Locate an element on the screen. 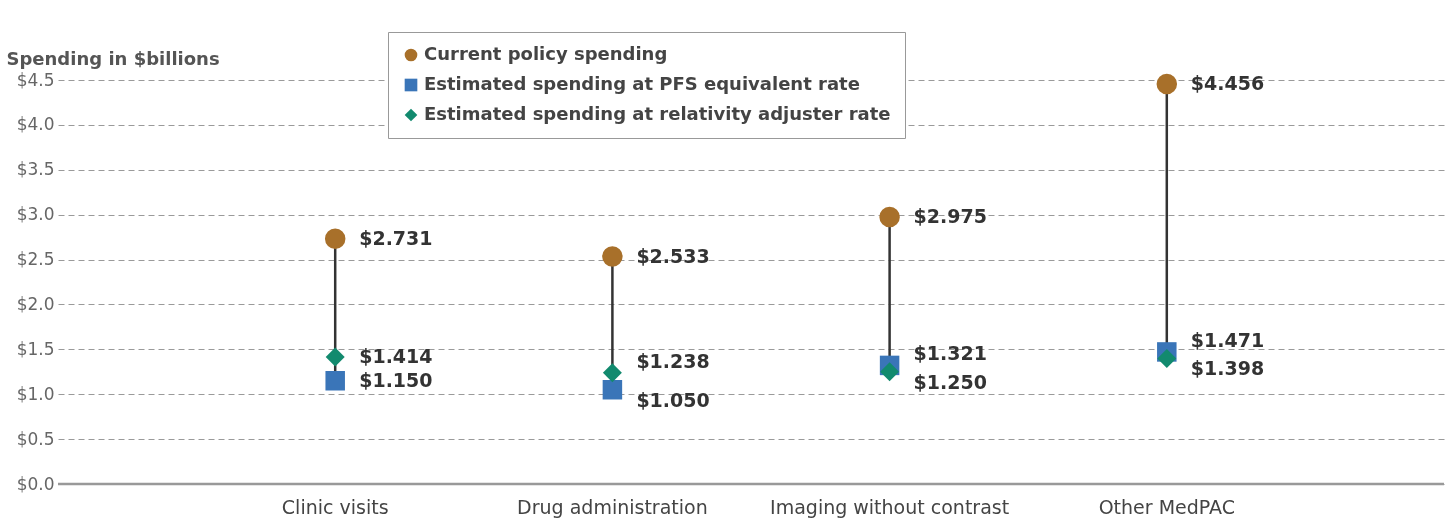 Image resolution: width=1452 pixels, height=523 pixels. y-tick-label: $0.5 is located at coordinates (35, 438).